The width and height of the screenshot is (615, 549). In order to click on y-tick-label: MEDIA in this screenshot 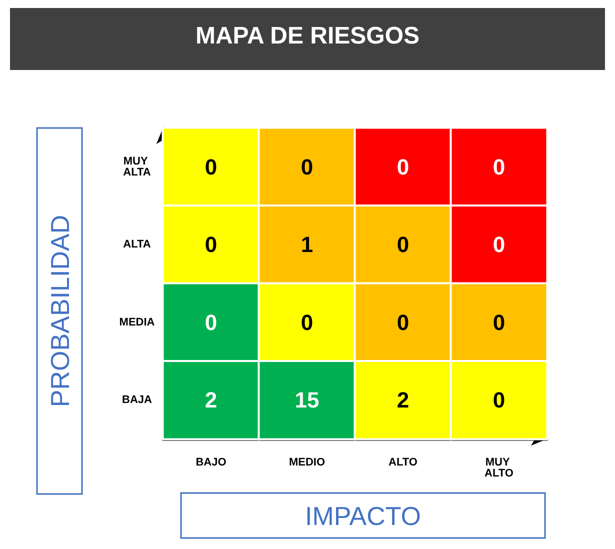, I will do `click(137, 322)`.